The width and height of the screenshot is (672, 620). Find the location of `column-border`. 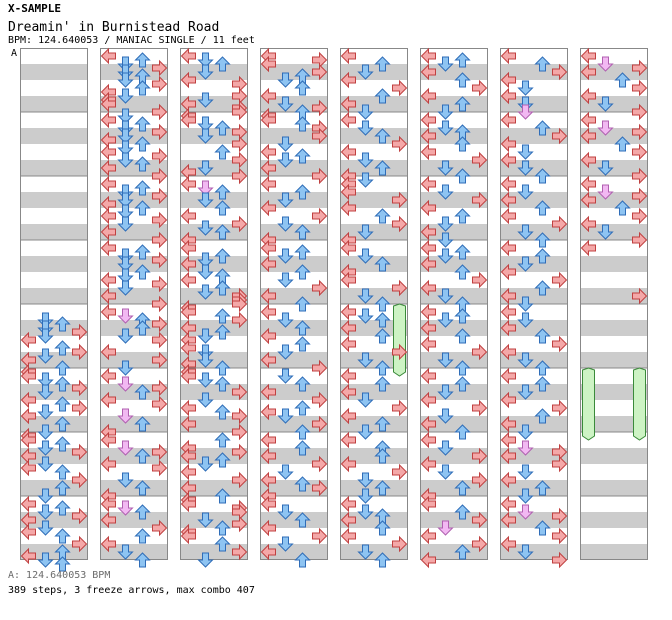

column-border is located at coordinates (54, 304).